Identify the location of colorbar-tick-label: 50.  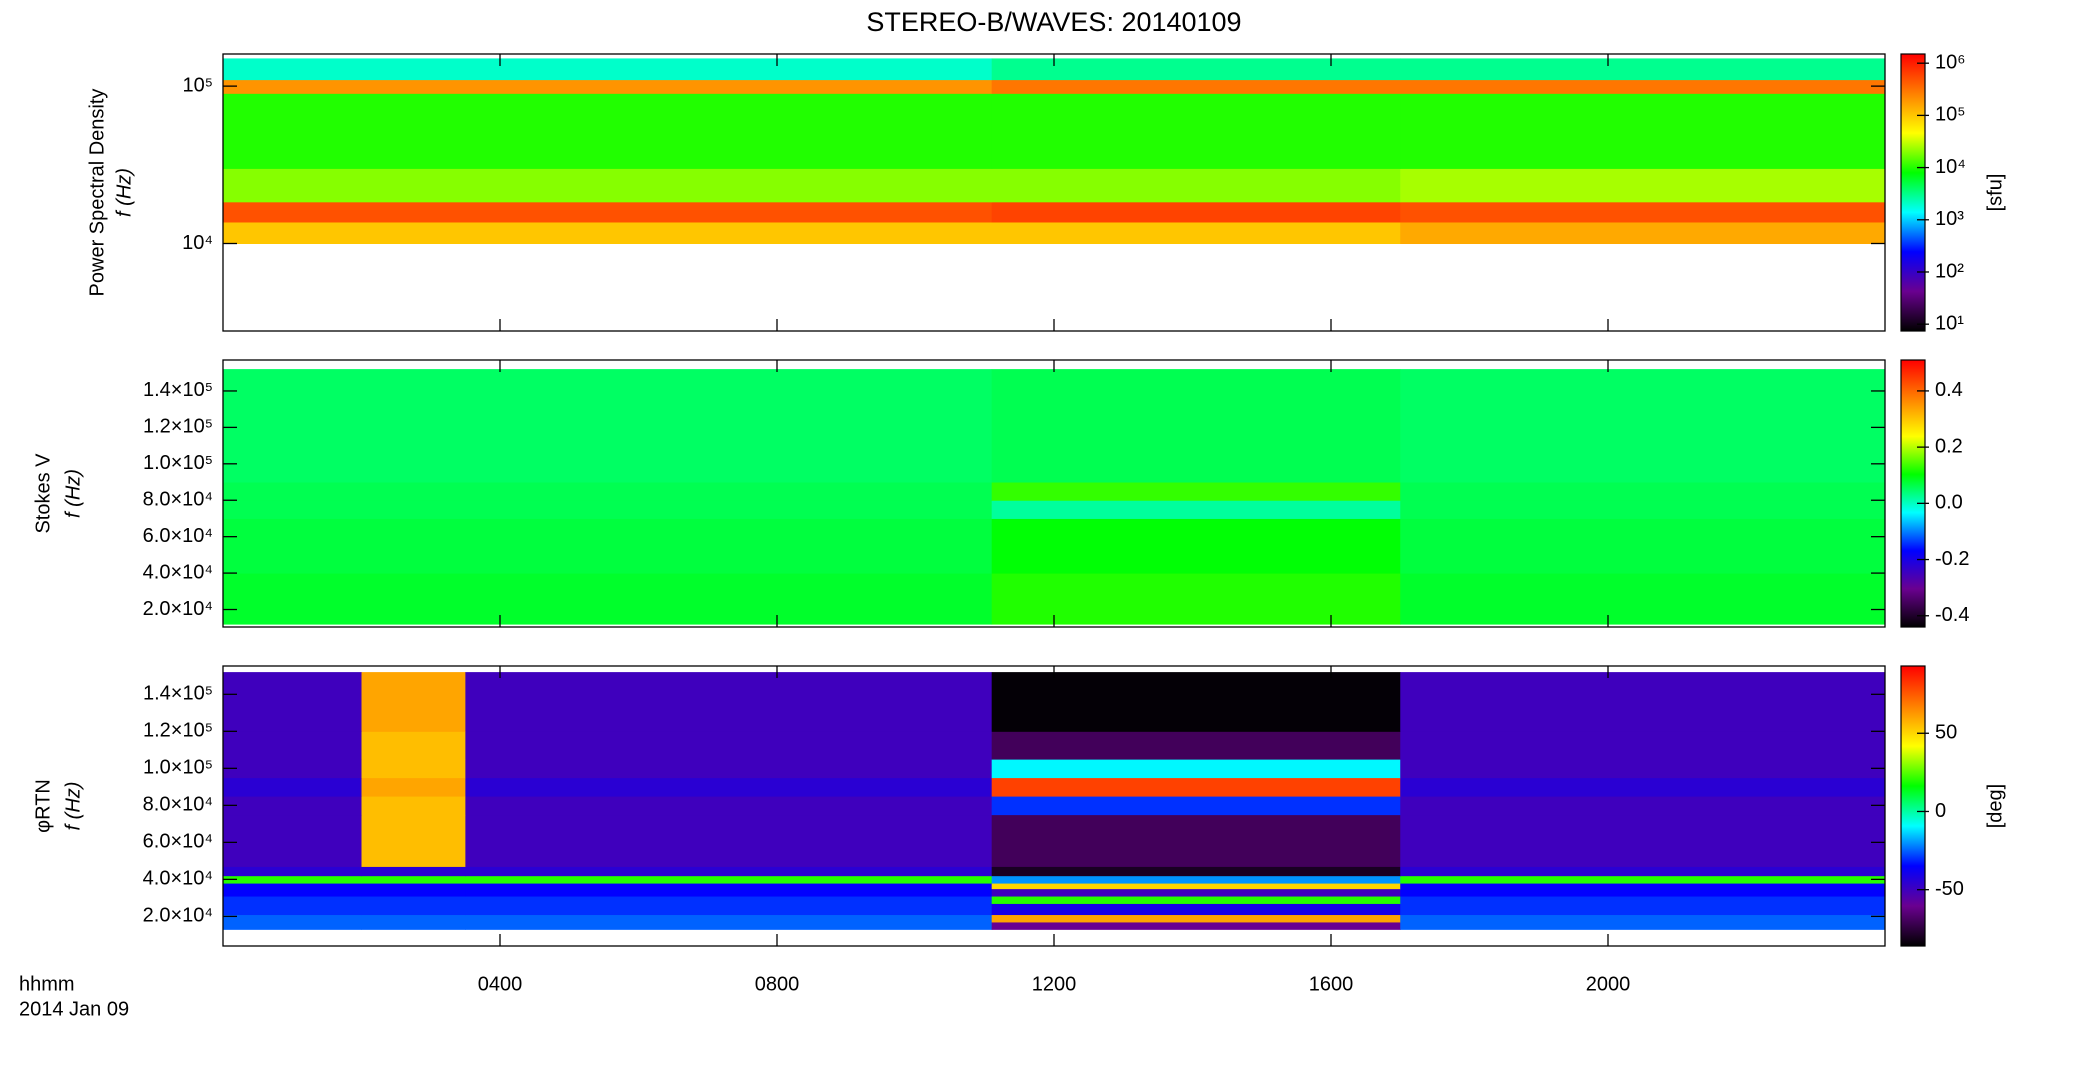
(1946, 733).